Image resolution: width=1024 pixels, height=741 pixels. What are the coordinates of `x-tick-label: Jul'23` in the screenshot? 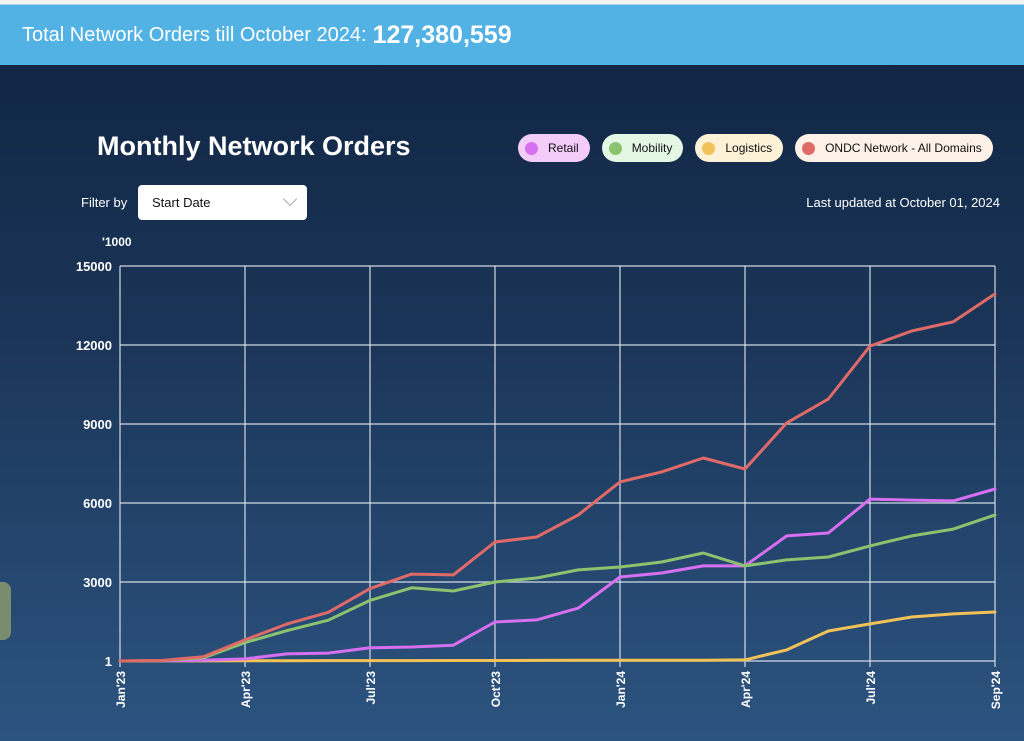 It's located at (371, 688).